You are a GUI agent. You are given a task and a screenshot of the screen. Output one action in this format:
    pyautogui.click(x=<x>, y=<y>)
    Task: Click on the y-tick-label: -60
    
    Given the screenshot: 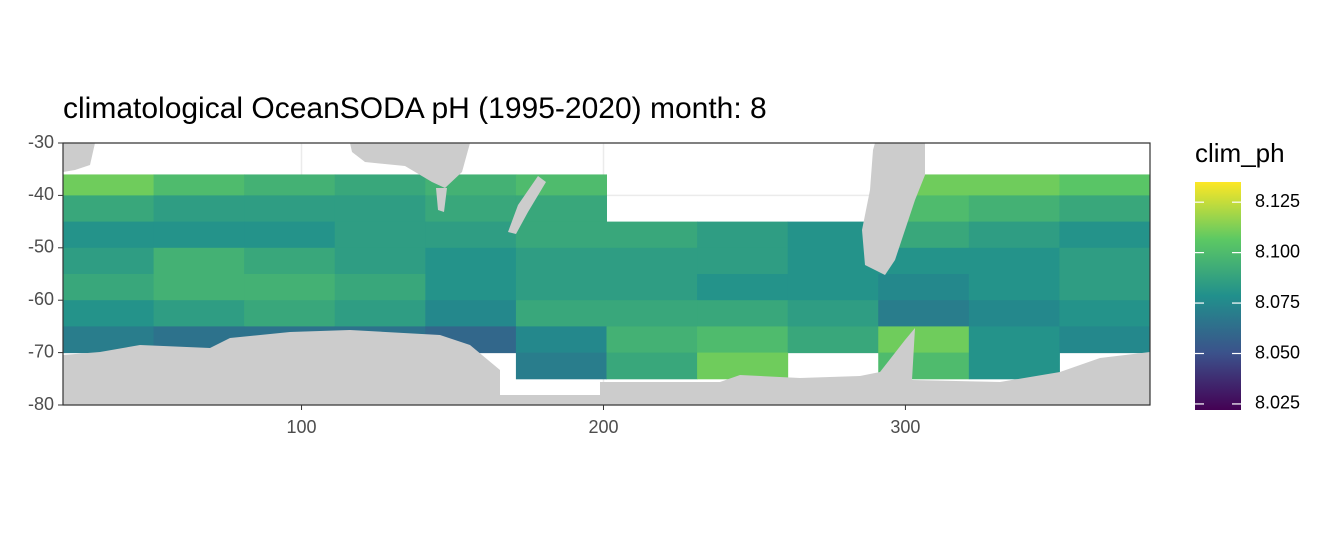 What is the action you would take?
    pyautogui.click(x=41, y=299)
    